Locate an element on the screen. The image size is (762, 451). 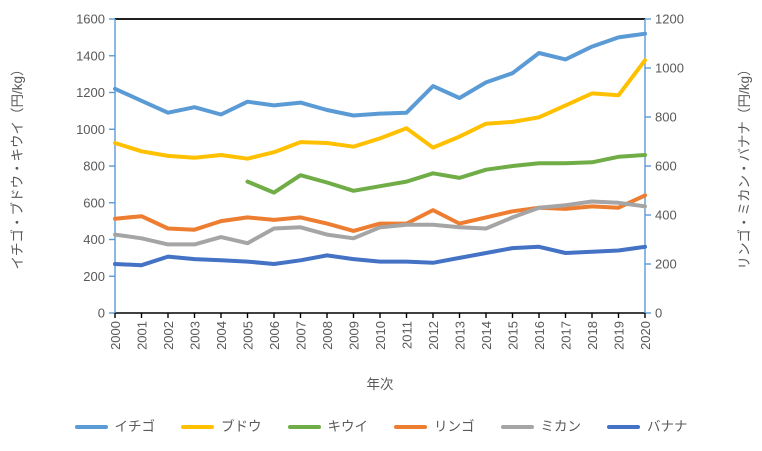
legend-swatch-ichigo-strawberry is located at coordinates (91, 427).